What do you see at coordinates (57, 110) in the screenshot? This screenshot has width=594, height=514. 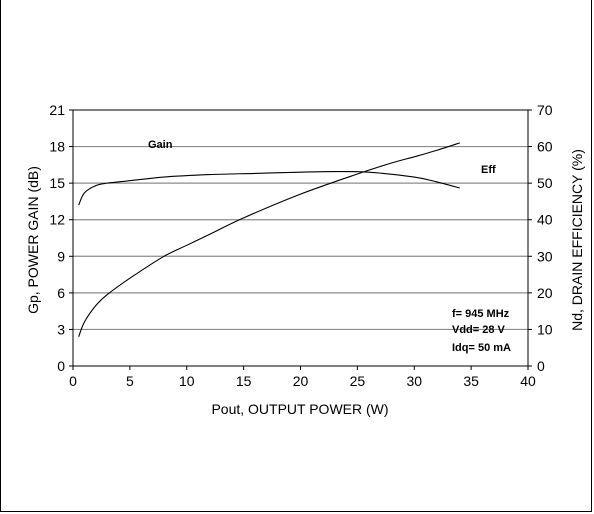 I see `y-left-tick-label-21: 21` at bounding box center [57, 110].